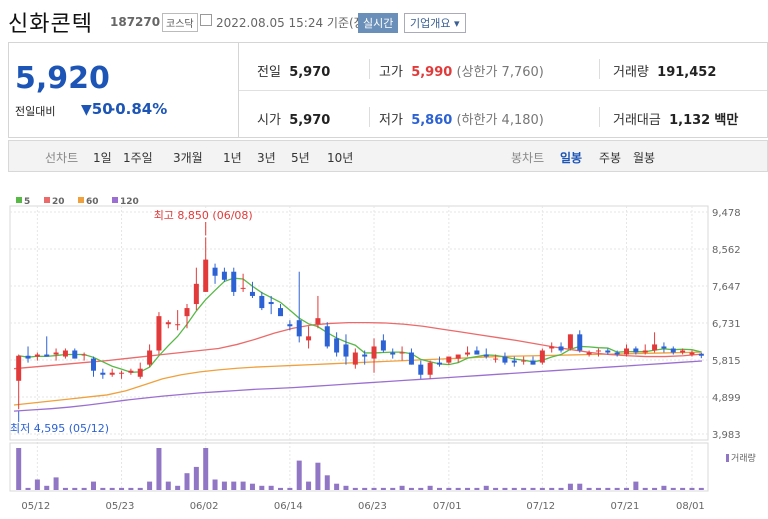 The image size is (768, 519). What do you see at coordinates (266, 158) in the screenshot?
I see `tab-3y: 3년` at bounding box center [266, 158].